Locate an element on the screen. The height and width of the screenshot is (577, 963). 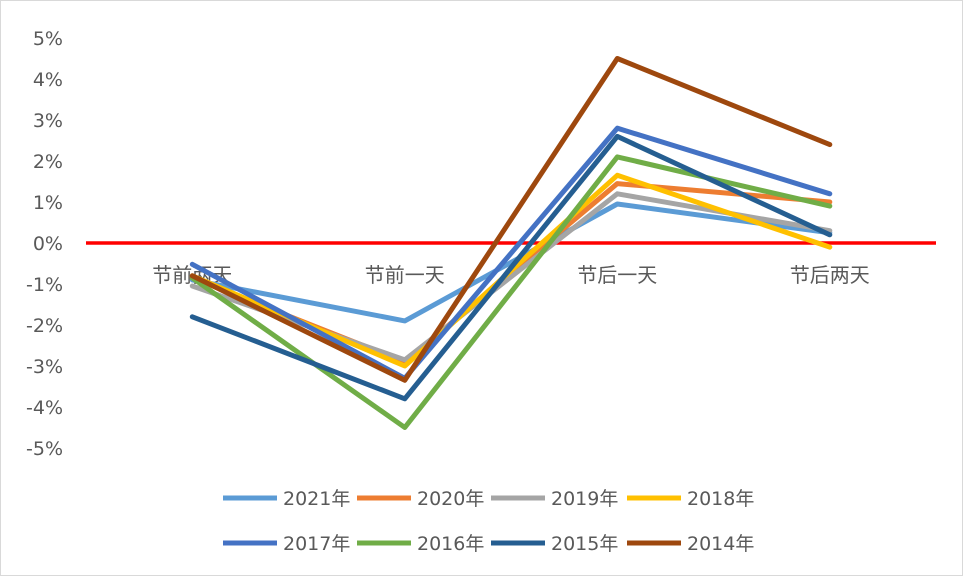
legend-item: 2020年 is located at coordinates (420, 499).